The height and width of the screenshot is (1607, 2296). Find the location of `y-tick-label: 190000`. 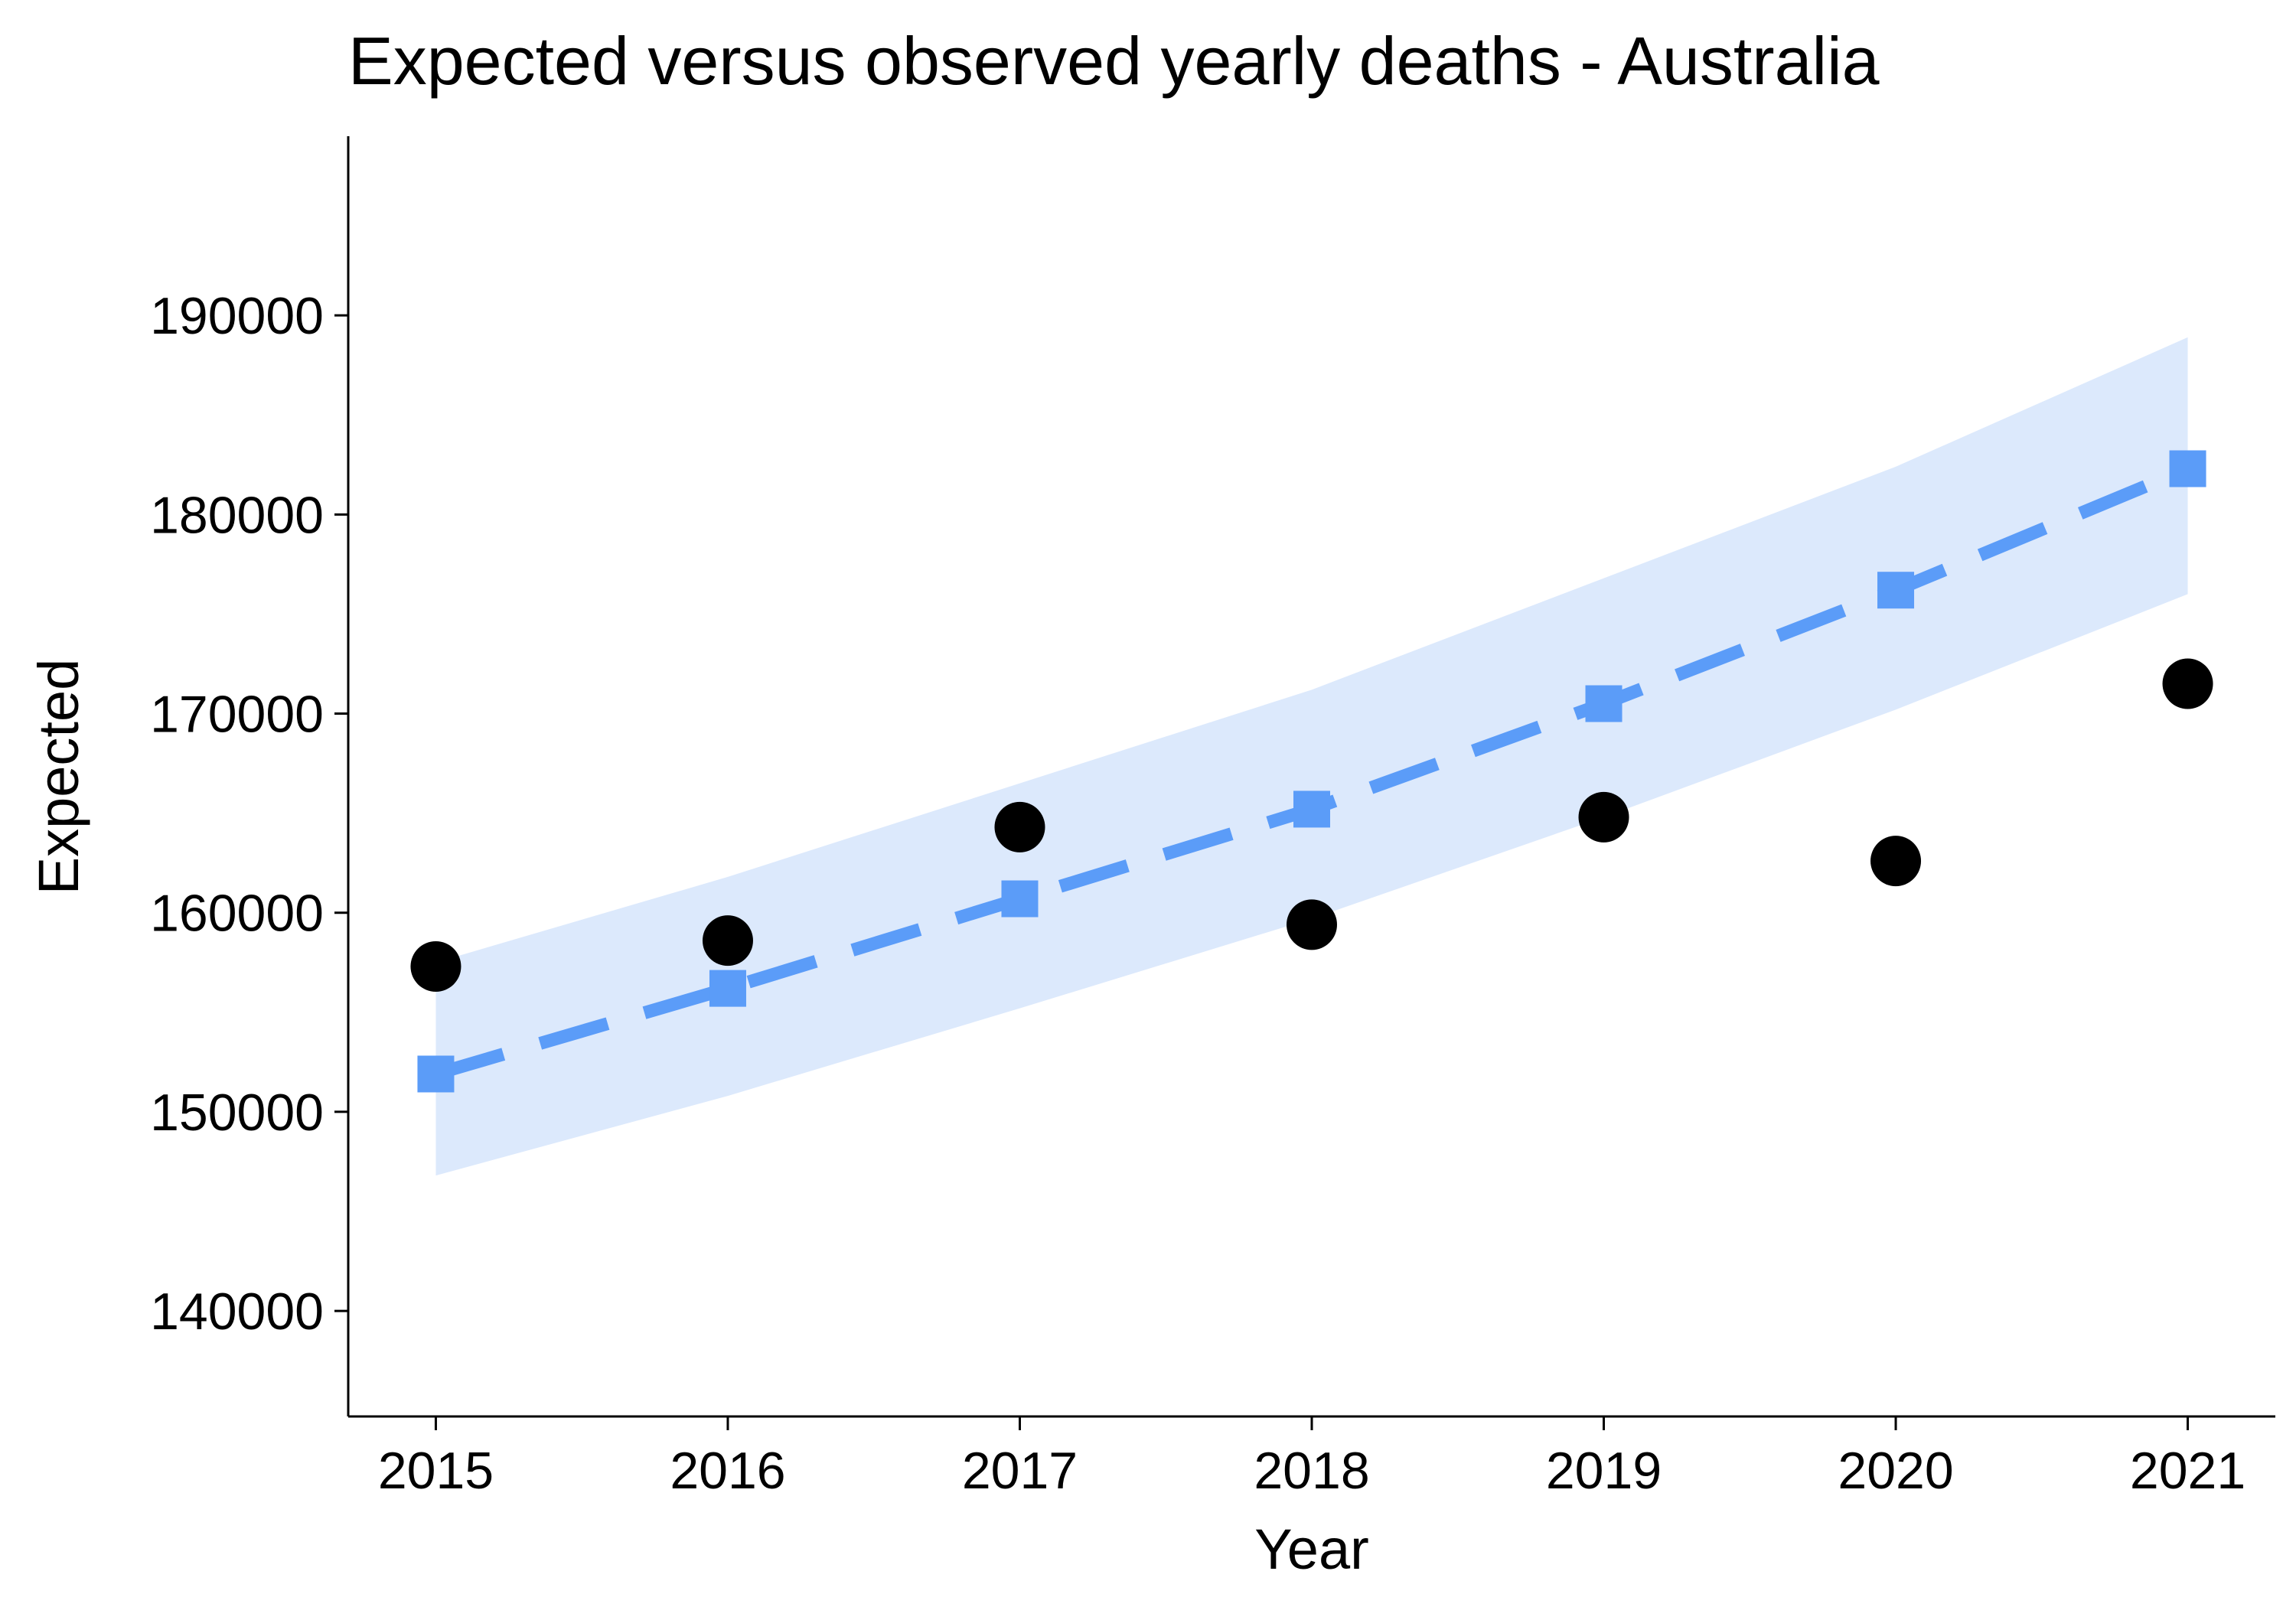

y-tick-label: 190000 is located at coordinates (237, 316).